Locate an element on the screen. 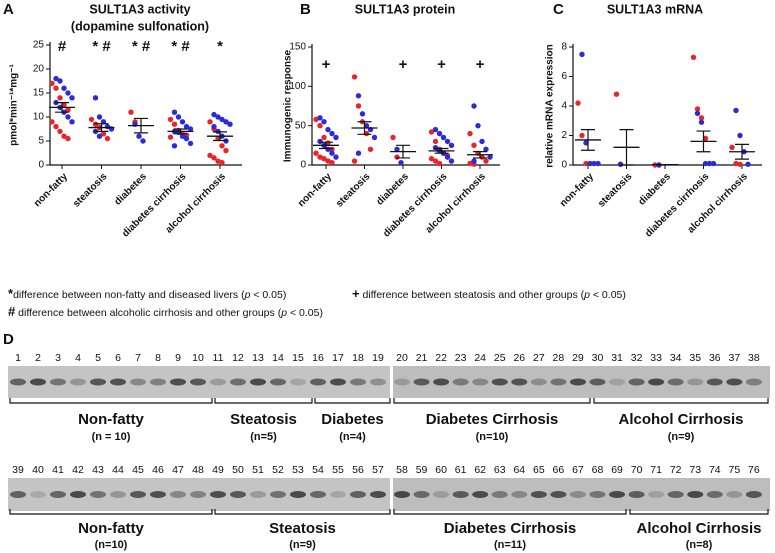  lane-number: 62 is located at coordinates (480, 470).